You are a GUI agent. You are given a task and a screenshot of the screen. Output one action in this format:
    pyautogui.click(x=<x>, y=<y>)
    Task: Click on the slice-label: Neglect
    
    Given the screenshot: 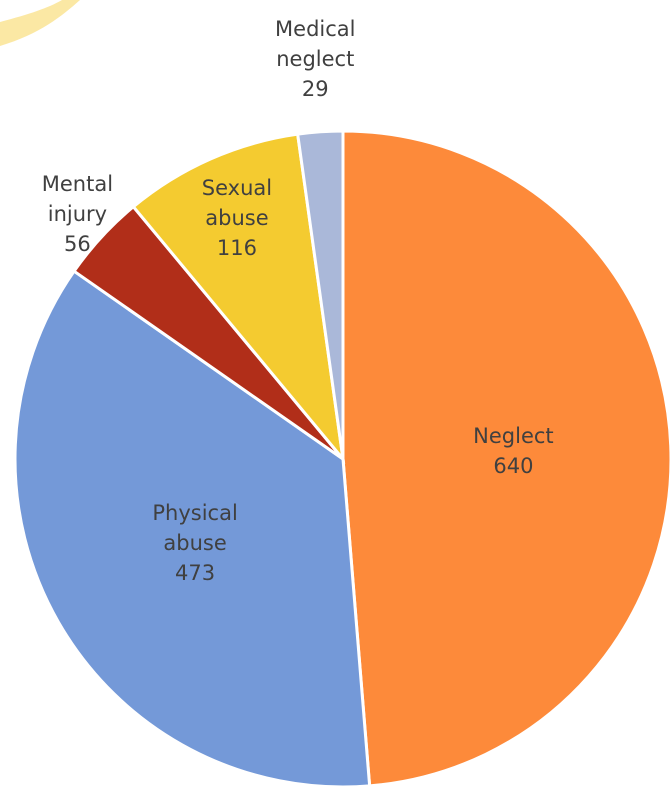 What is the action you would take?
    pyautogui.click(x=513, y=436)
    